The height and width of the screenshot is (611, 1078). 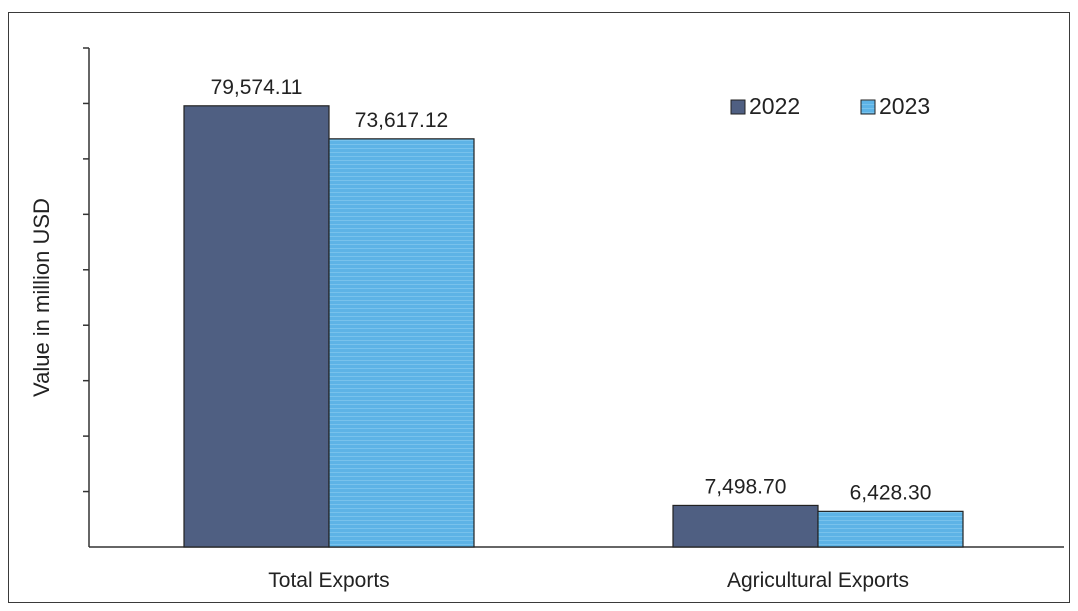 I want to click on category-label: Agricultural Exports, so click(x=818, y=580).